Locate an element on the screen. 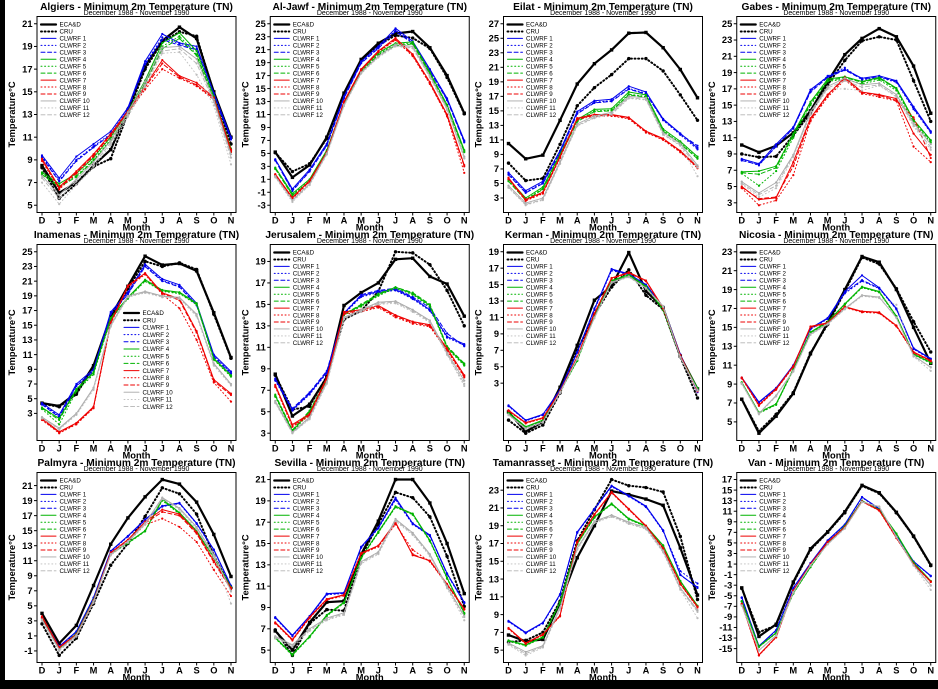 This screenshot has width=938, height=689. plot-area is located at coordinates (603, 342).